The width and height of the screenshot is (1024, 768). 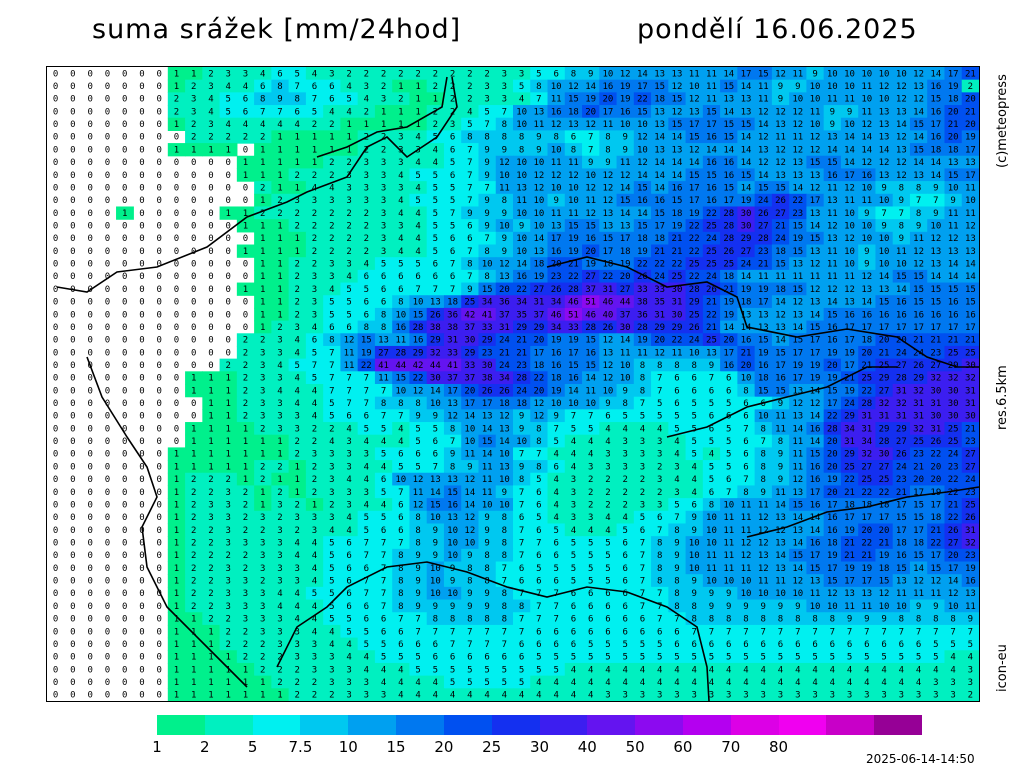 What do you see at coordinates (486, 150) in the screenshot?
I see `precip-value: 9` at bounding box center [486, 150].